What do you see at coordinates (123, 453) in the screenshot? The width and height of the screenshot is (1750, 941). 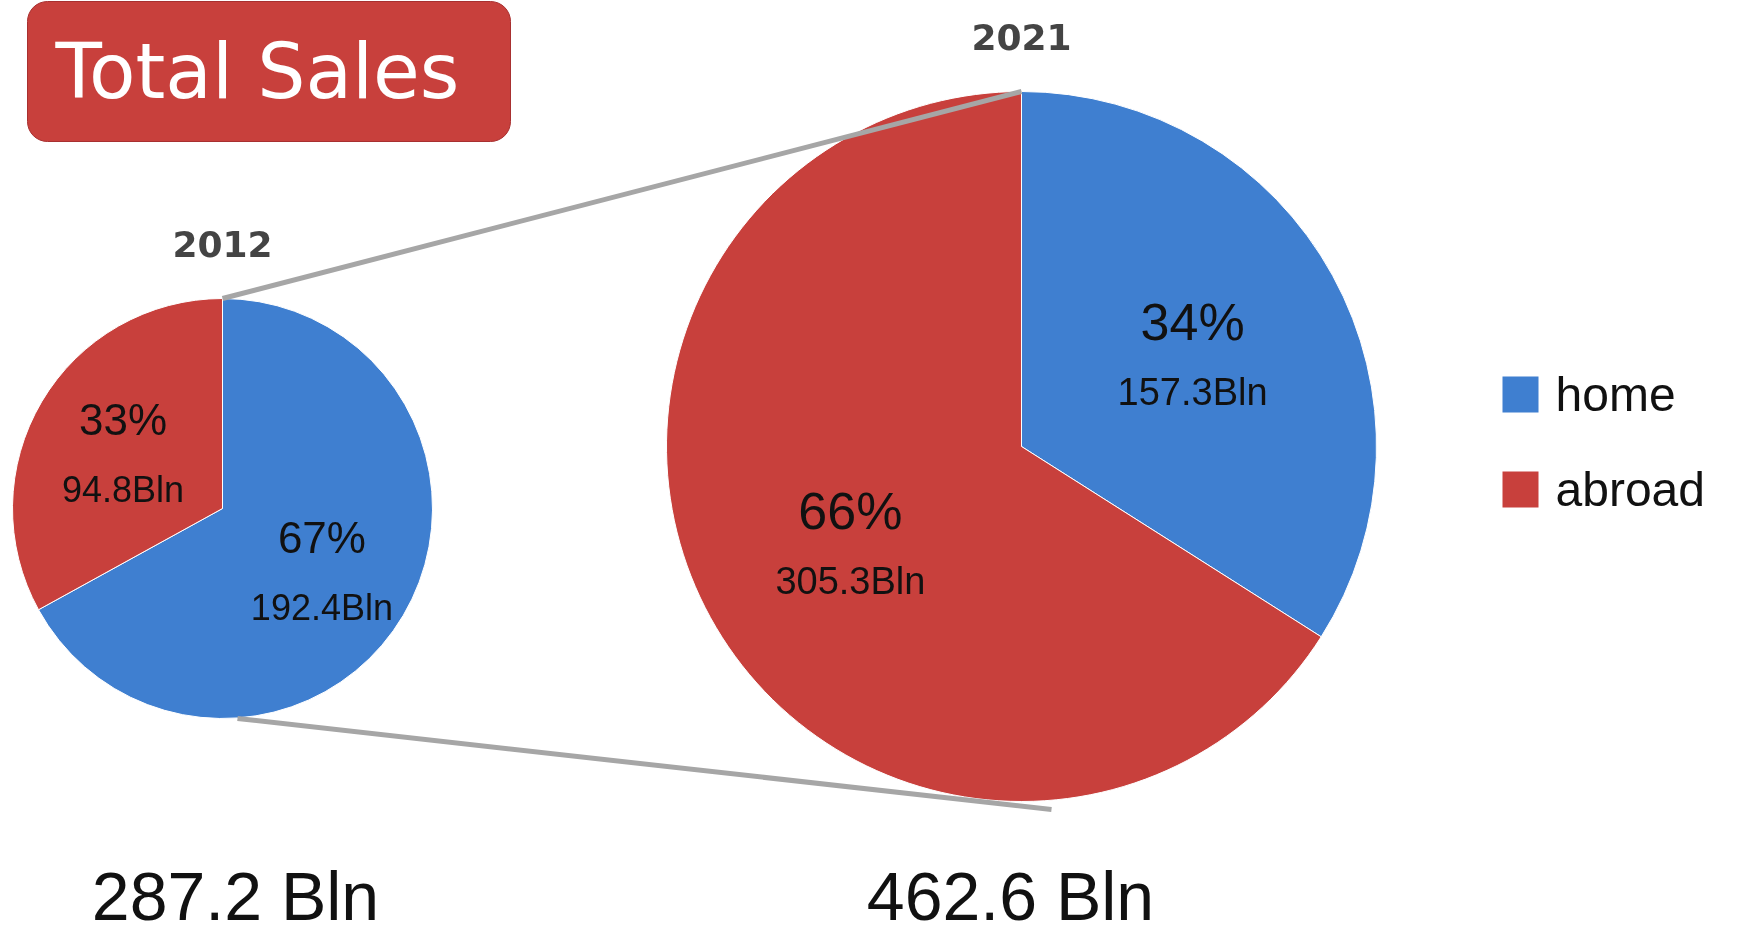 I see `data-label: 33% 94.8Bln` at bounding box center [123, 453].